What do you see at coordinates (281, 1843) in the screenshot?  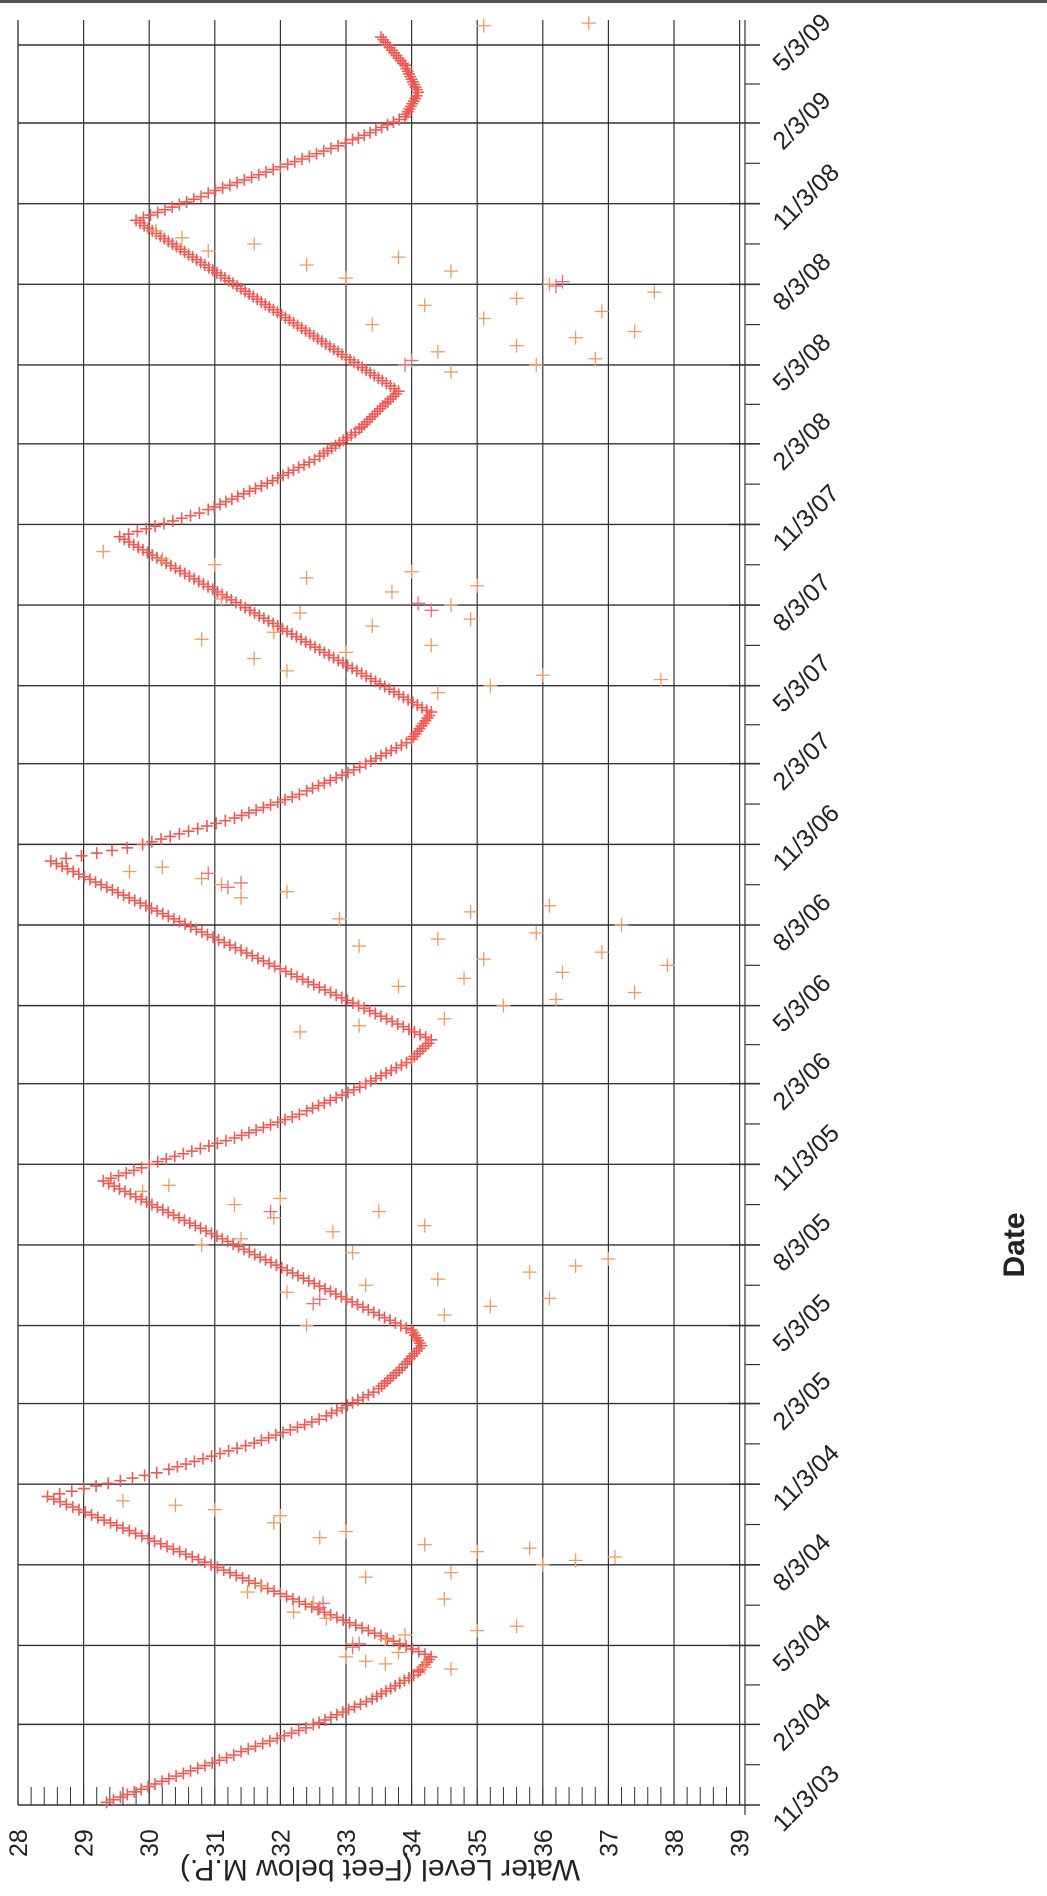 I see `value-tick-label: 32` at bounding box center [281, 1843].